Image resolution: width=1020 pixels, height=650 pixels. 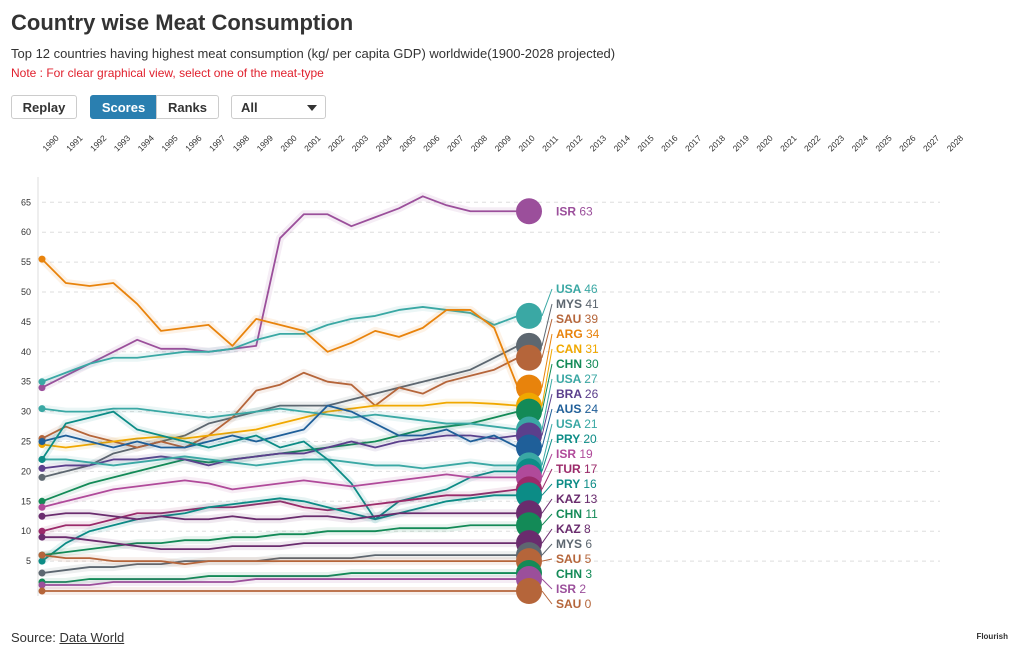 I want to click on chevron-down-icon, so click(x=312, y=108).